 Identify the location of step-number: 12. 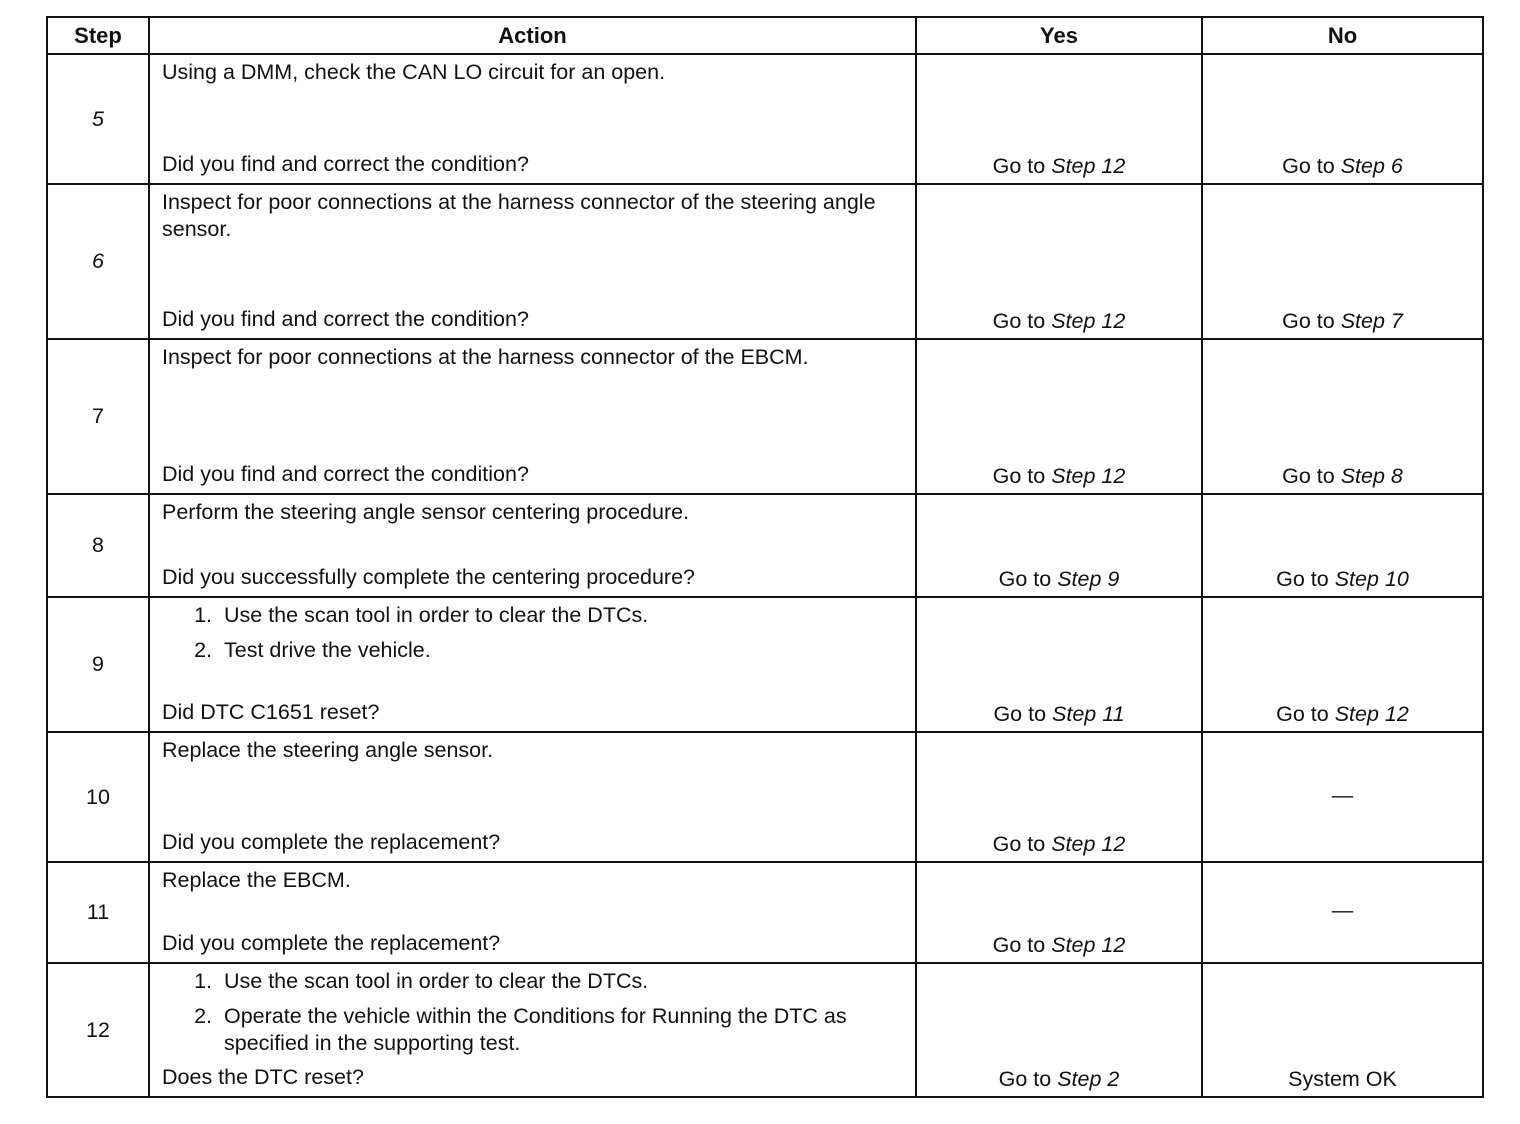
(98, 1030).